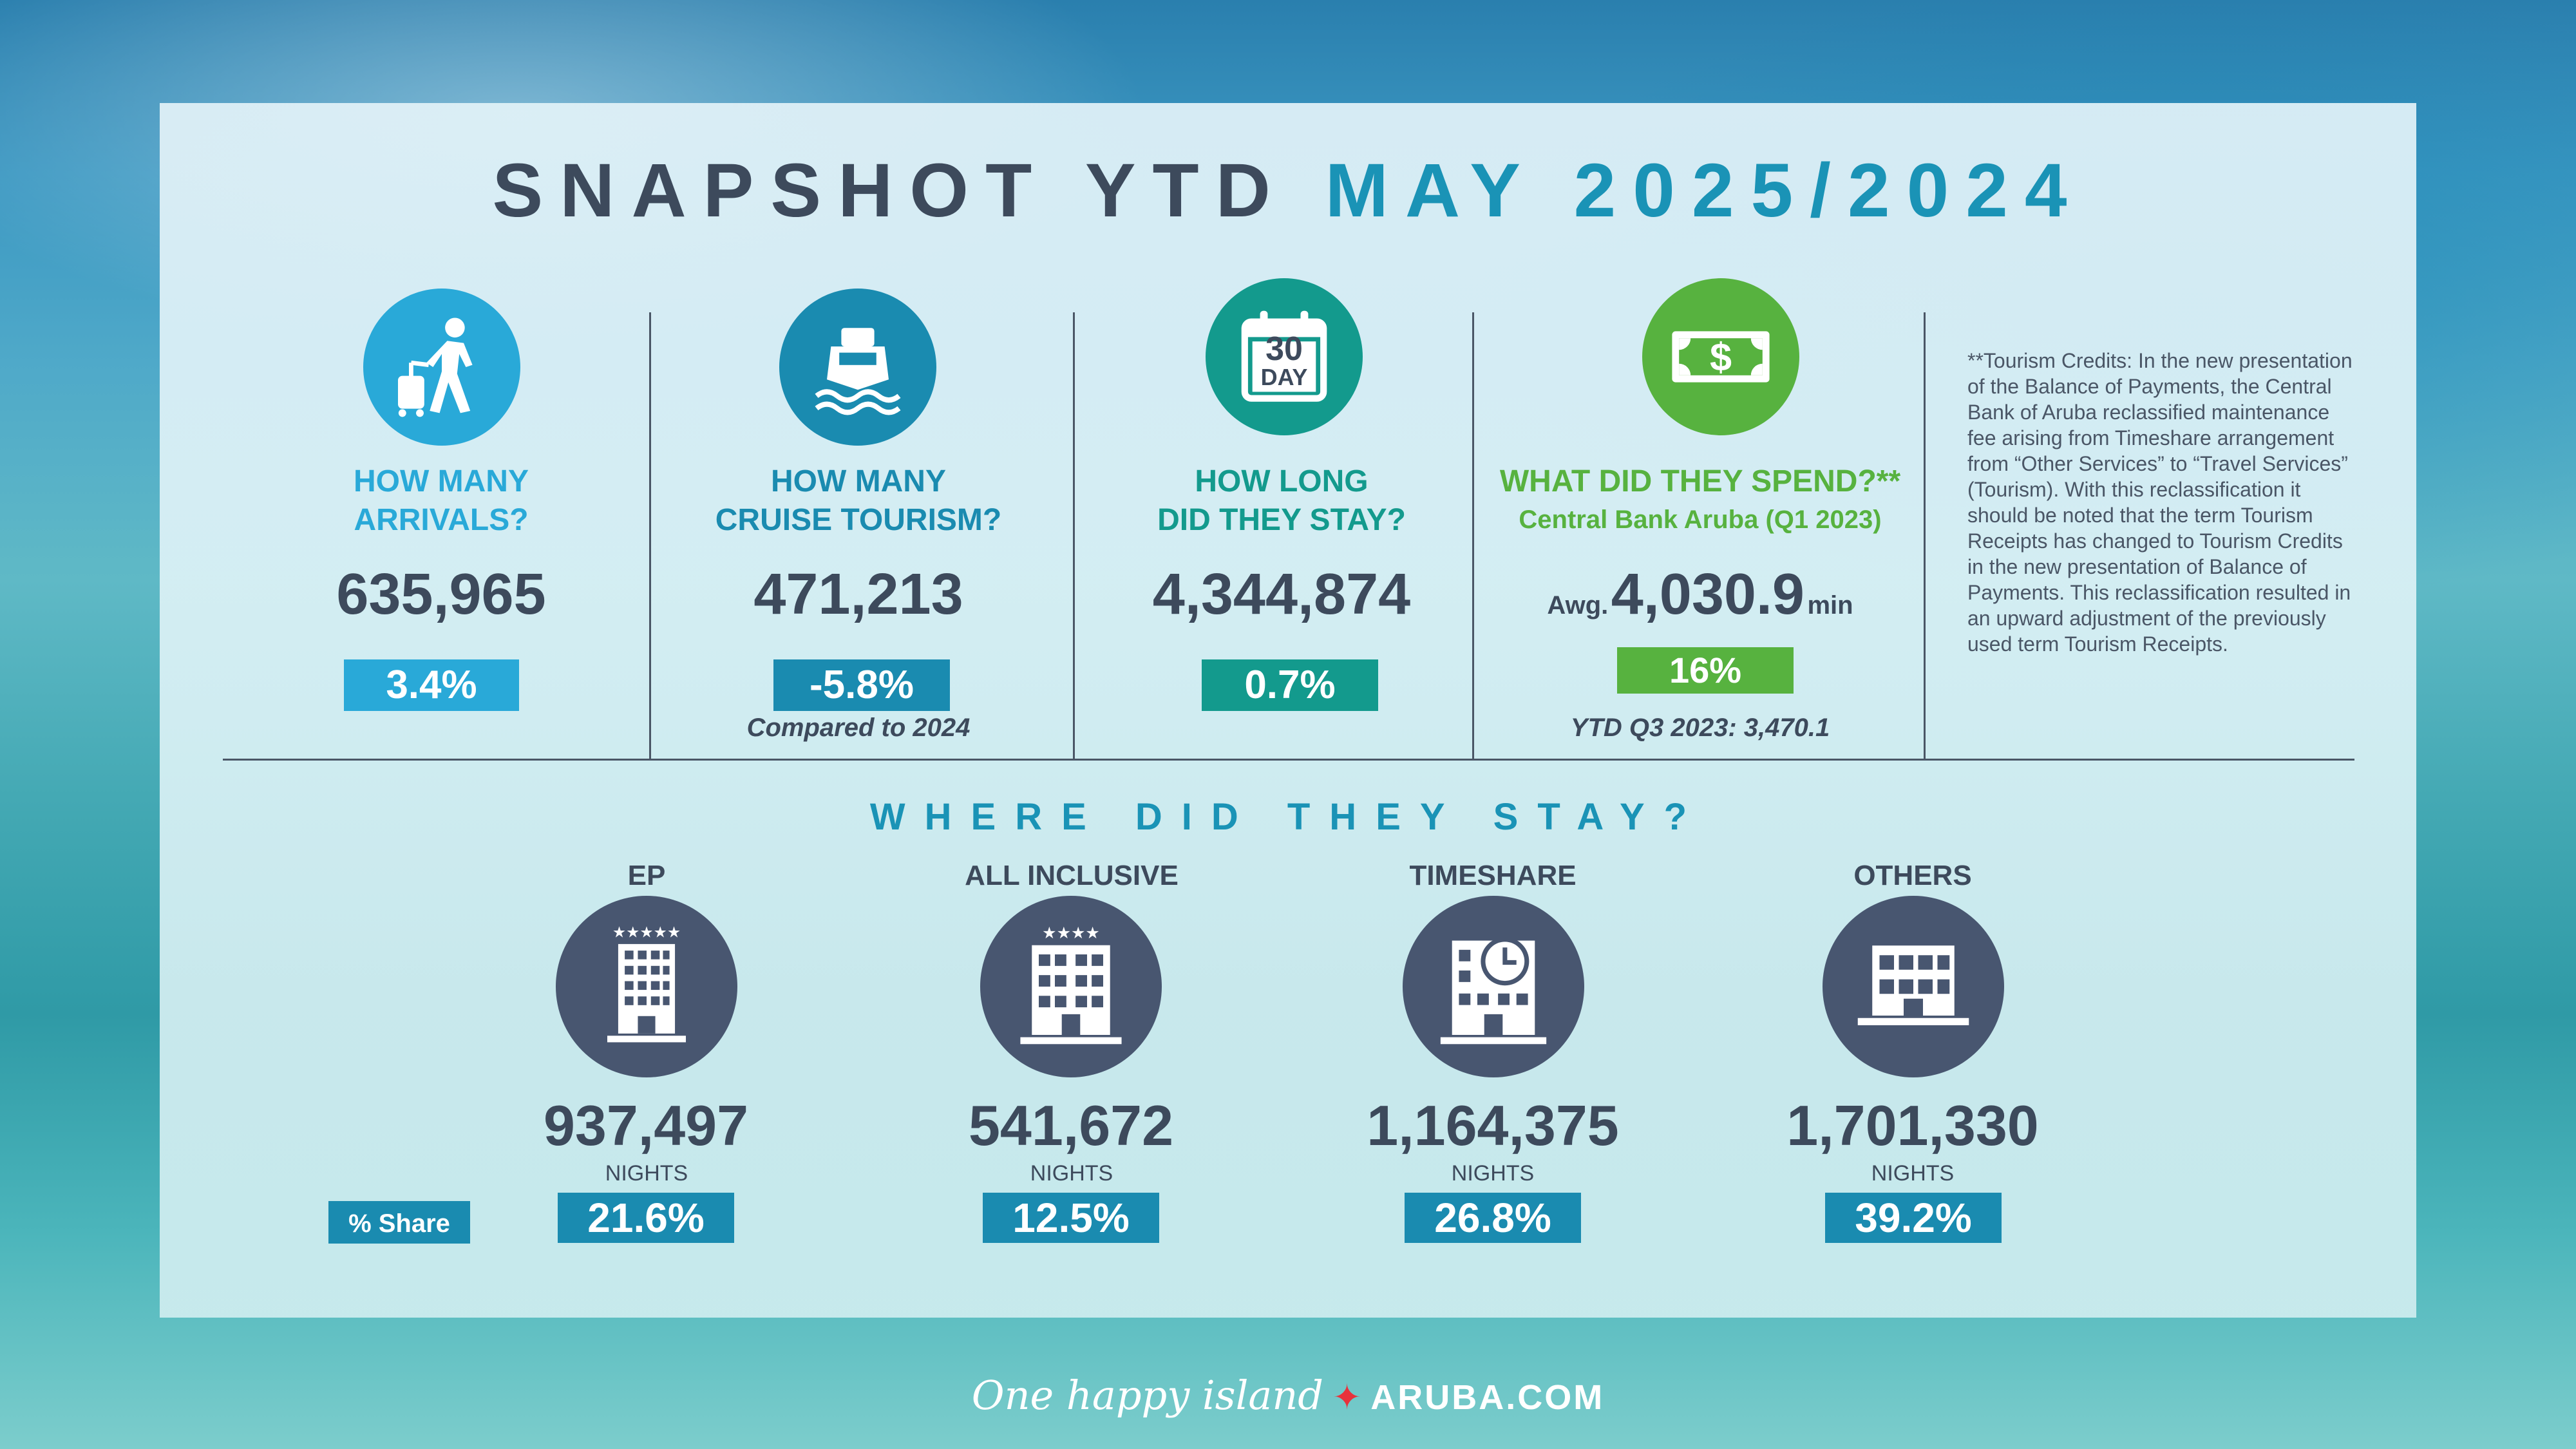 Image resolution: width=2576 pixels, height=1449 pixels. I want to click on spend-note: YTD Q3 2023: 3,470.1, so click(1700, 728).